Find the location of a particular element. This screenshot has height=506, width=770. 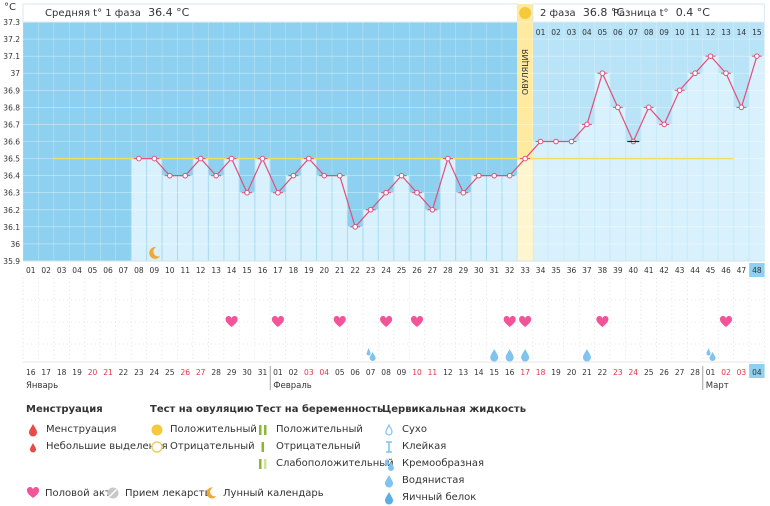

cycle-day-label: 08 is located at coordinates (139, 270).